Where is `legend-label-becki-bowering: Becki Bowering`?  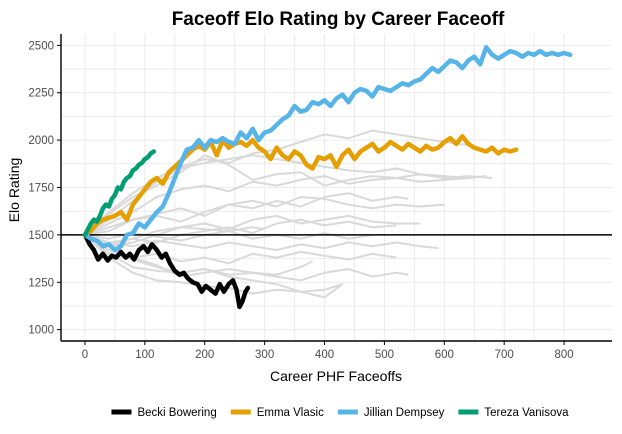
legend-label-becki-bowering: Becki Bowering is located at coordinates (176, 413).